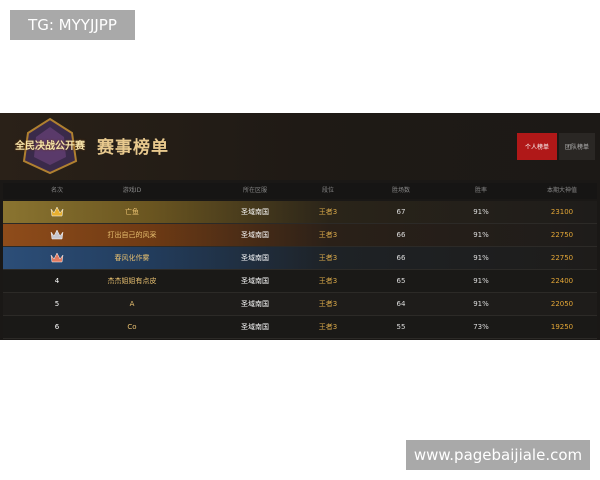 The height and width of the screenshot is (480, 600). Describe the element at coordinates (562, 281) in the screenshot. I see `table-cell: 22400` at that location.